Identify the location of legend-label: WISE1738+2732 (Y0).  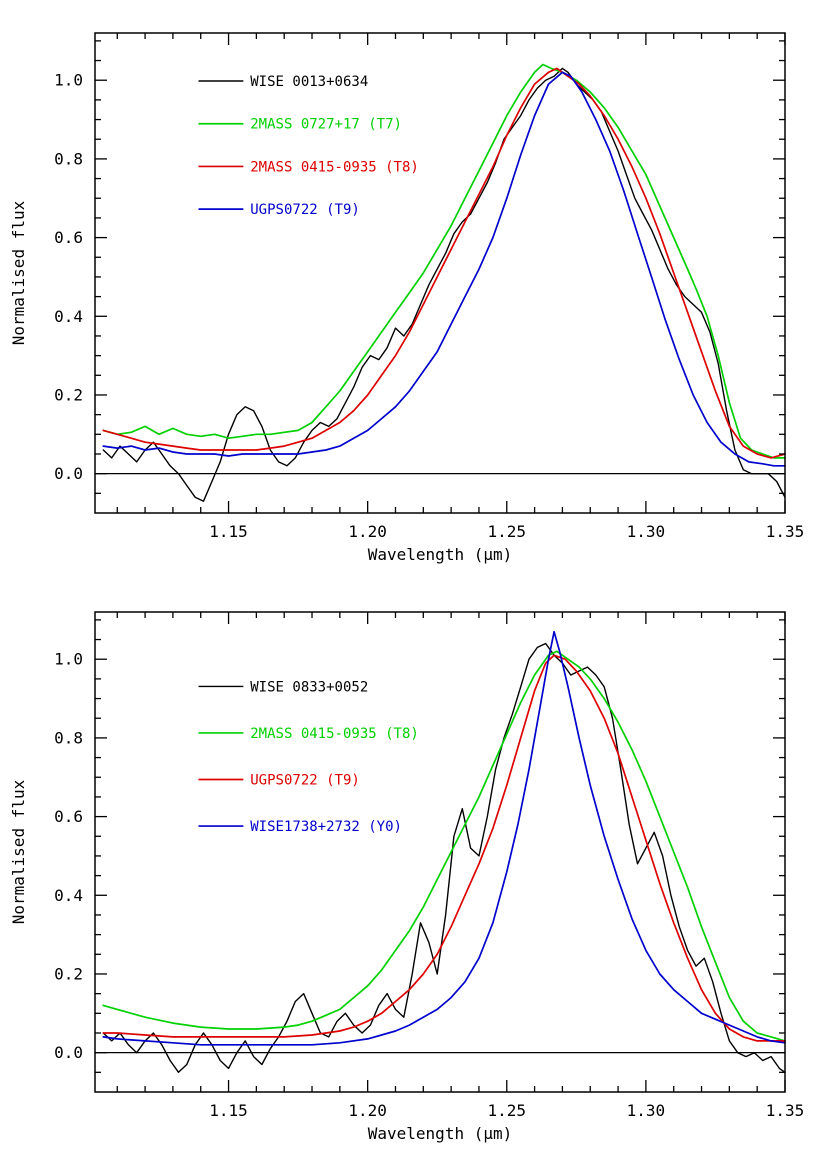
(326, 827).